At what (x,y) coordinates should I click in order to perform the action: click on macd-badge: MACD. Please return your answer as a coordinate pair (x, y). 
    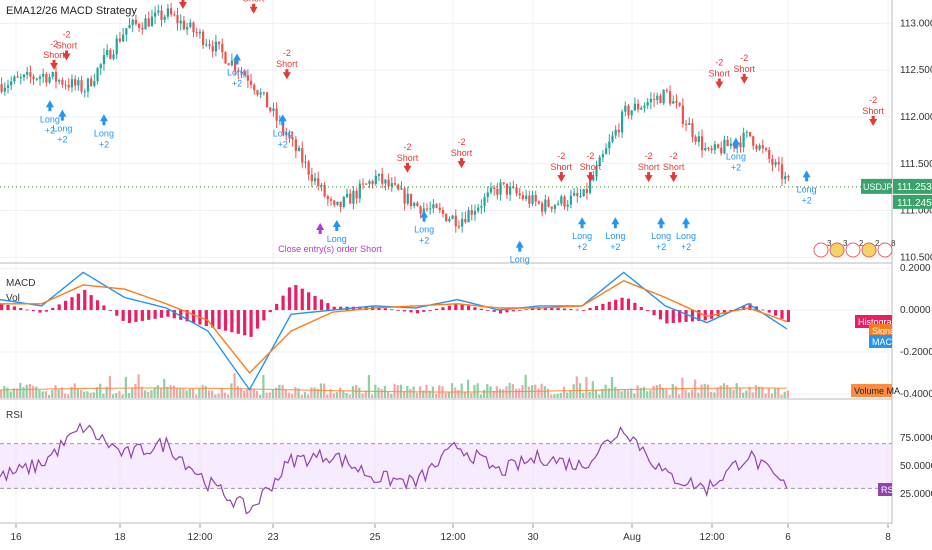
    Looking at the image, I should click on (884, 341).